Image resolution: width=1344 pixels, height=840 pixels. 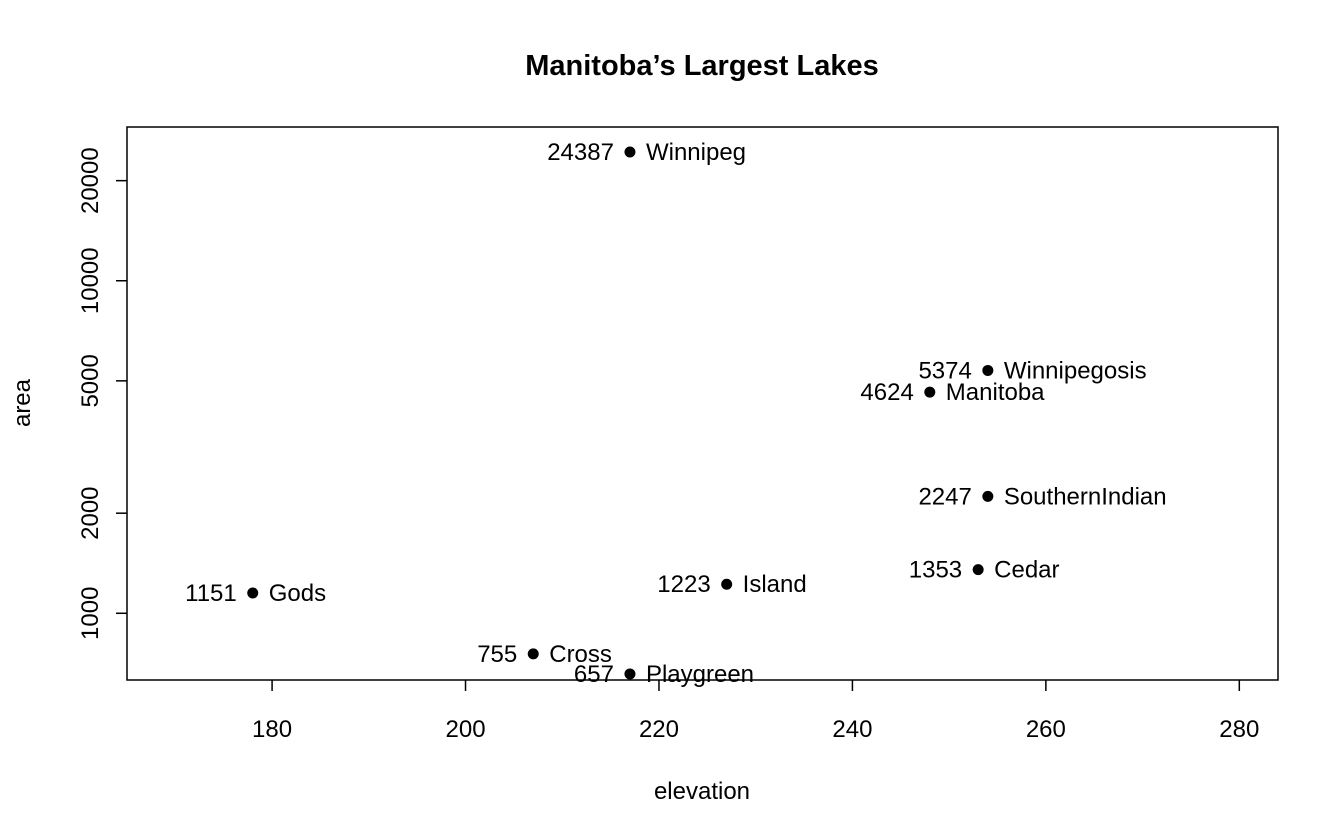 I want to click on chart-title: Manitoba’s Largest Lakes, so click(x=701, y=66).